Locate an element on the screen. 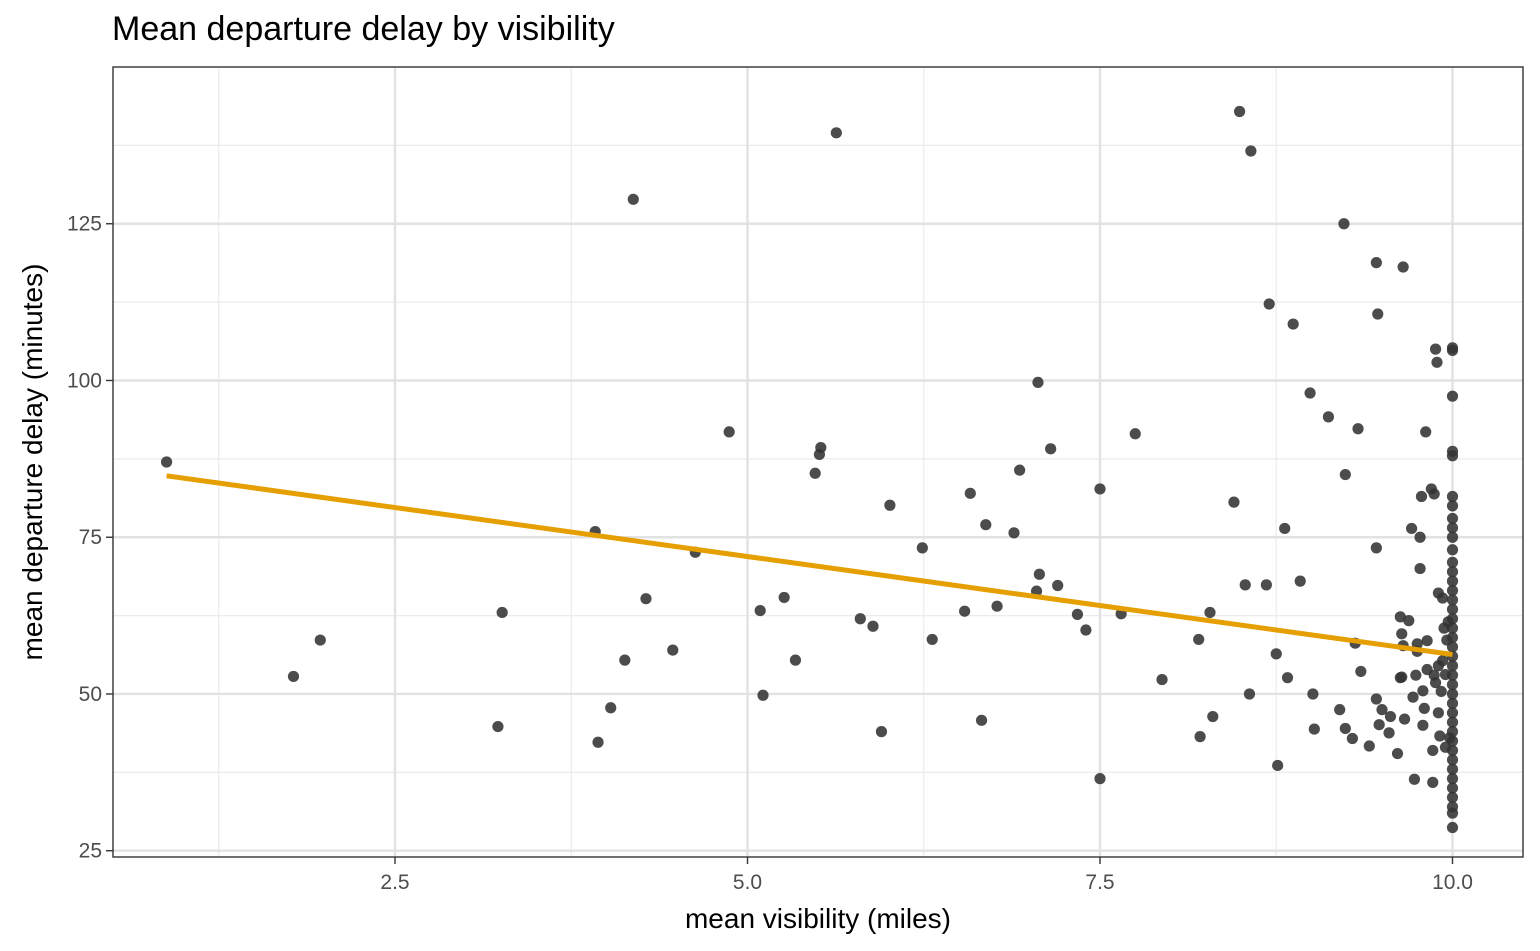  y-axis-ticks: 25 50 75 100 125 is located at coordinates (90, 538).